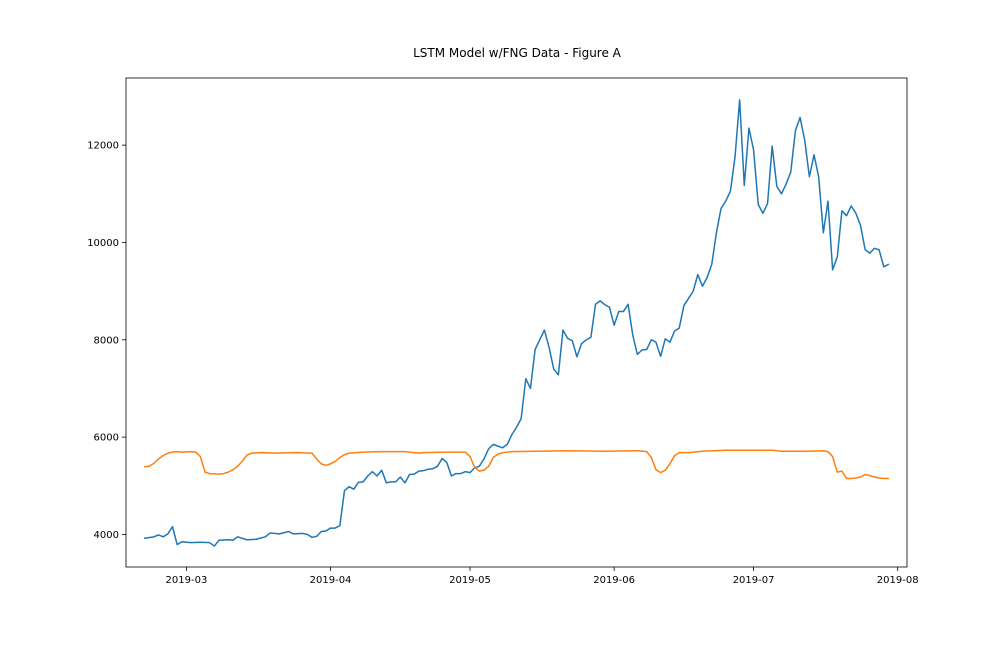  Describe the element at coordinates (103, 243) in the screenshot. I see `y-tick-label: 10000` at that location.